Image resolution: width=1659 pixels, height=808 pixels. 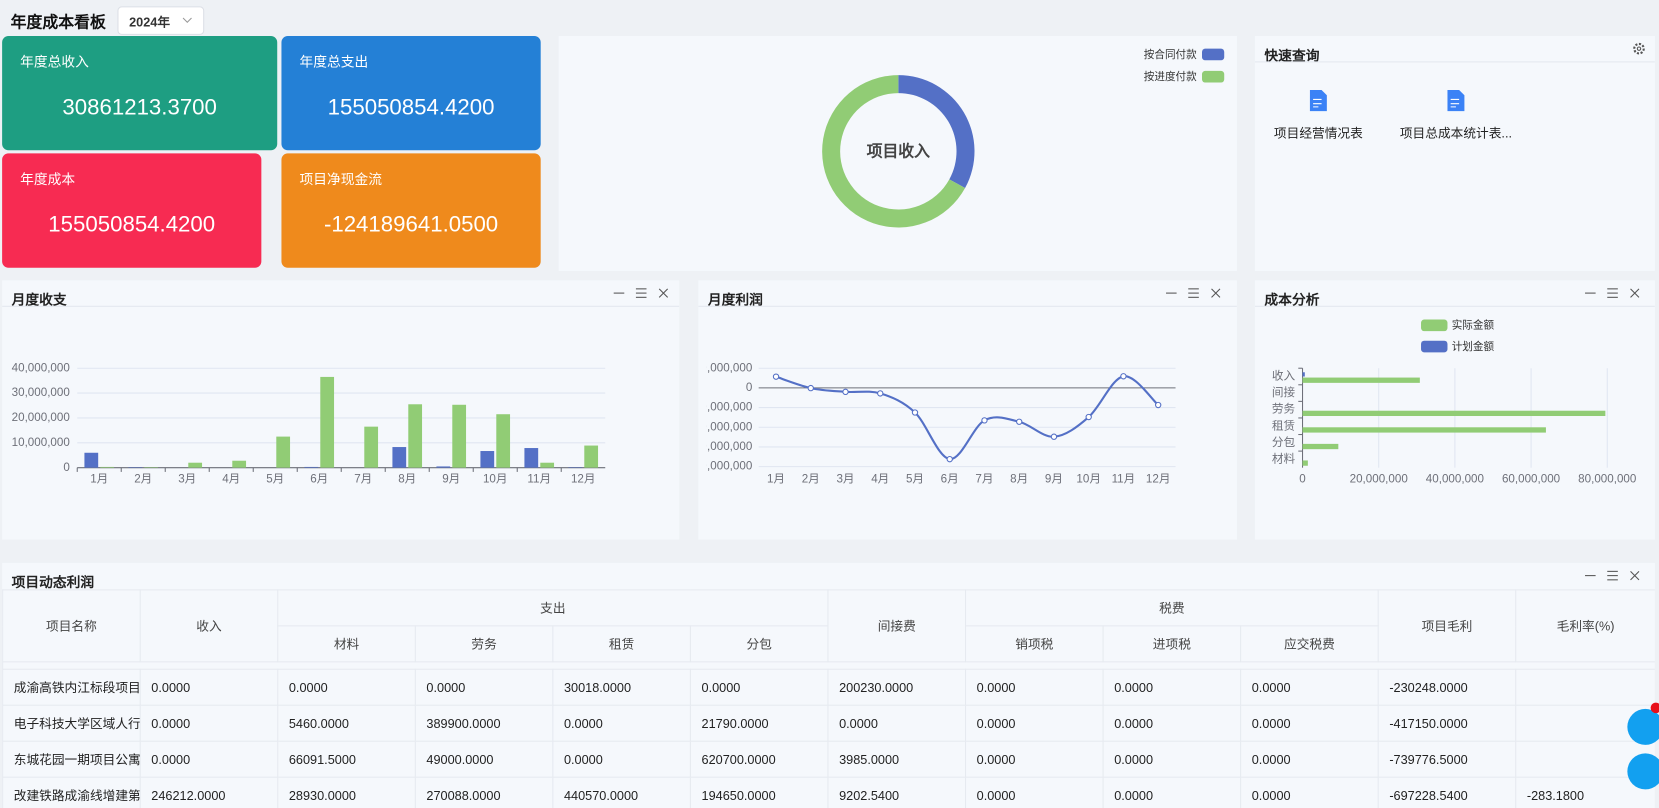 What do you see at coordinates (1447, 687) in the screenshot?
I see `table-cell: -230248.0000` at bounding box center [1447, 687].